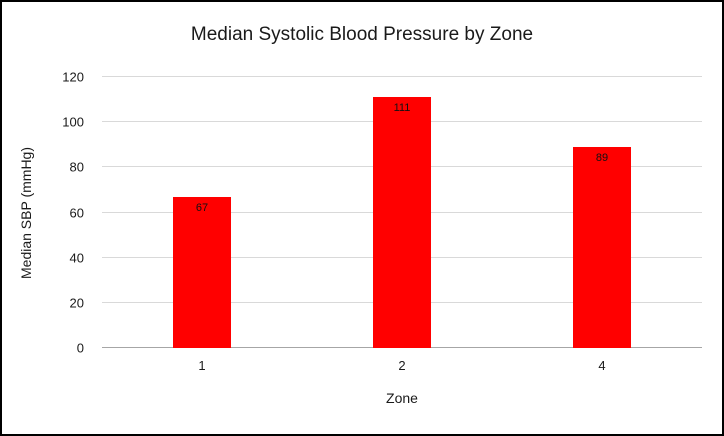 This screenshot has width=724, height=436. Describe the element at coordinates (602, 365) in the screenshot. I see `x-tick-label: 4` at that location.